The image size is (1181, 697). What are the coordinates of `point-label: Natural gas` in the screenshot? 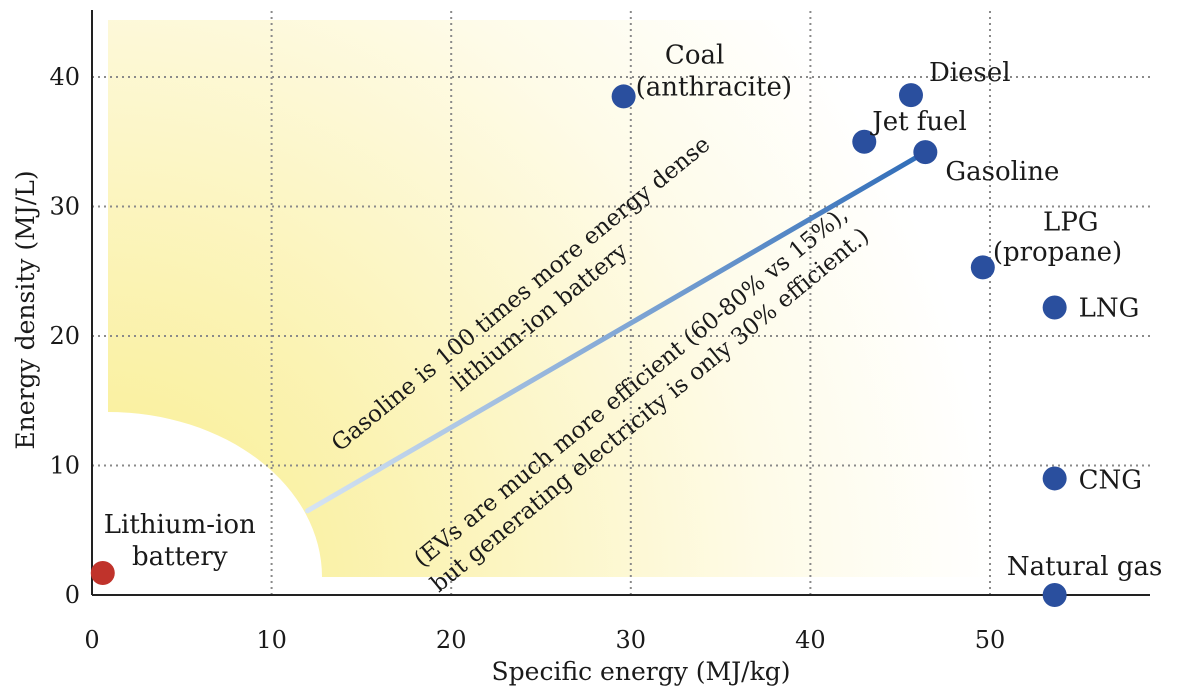 It's located at (1084, 567).